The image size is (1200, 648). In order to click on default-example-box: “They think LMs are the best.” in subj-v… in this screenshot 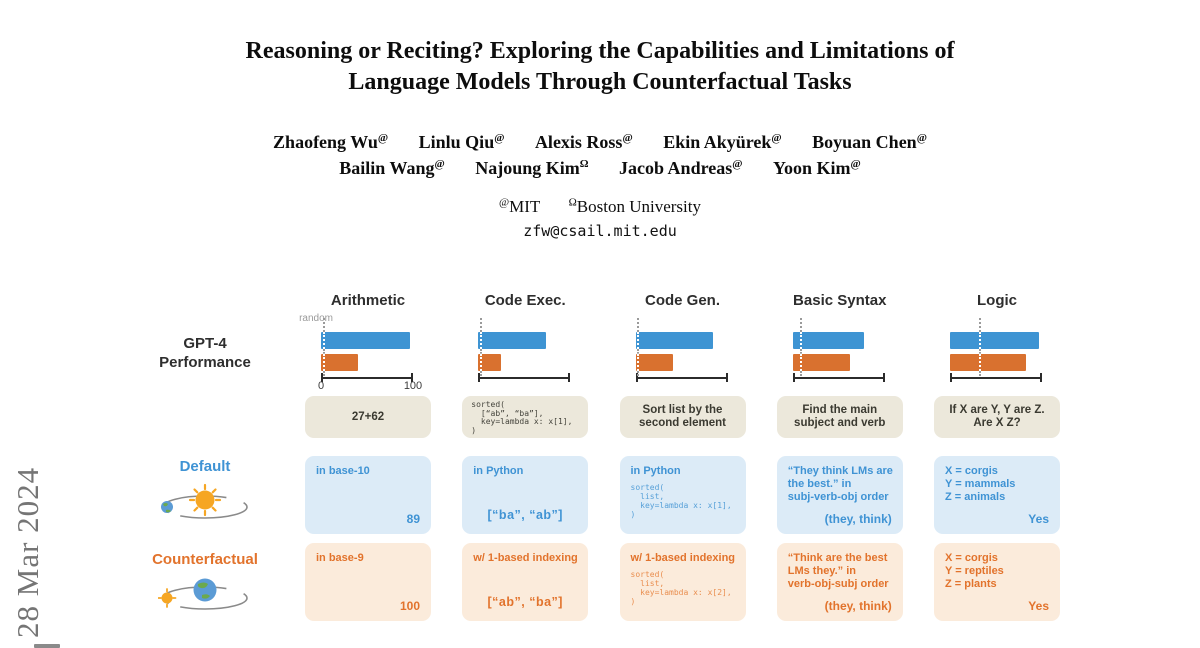, I will do `click(839, 495)`.